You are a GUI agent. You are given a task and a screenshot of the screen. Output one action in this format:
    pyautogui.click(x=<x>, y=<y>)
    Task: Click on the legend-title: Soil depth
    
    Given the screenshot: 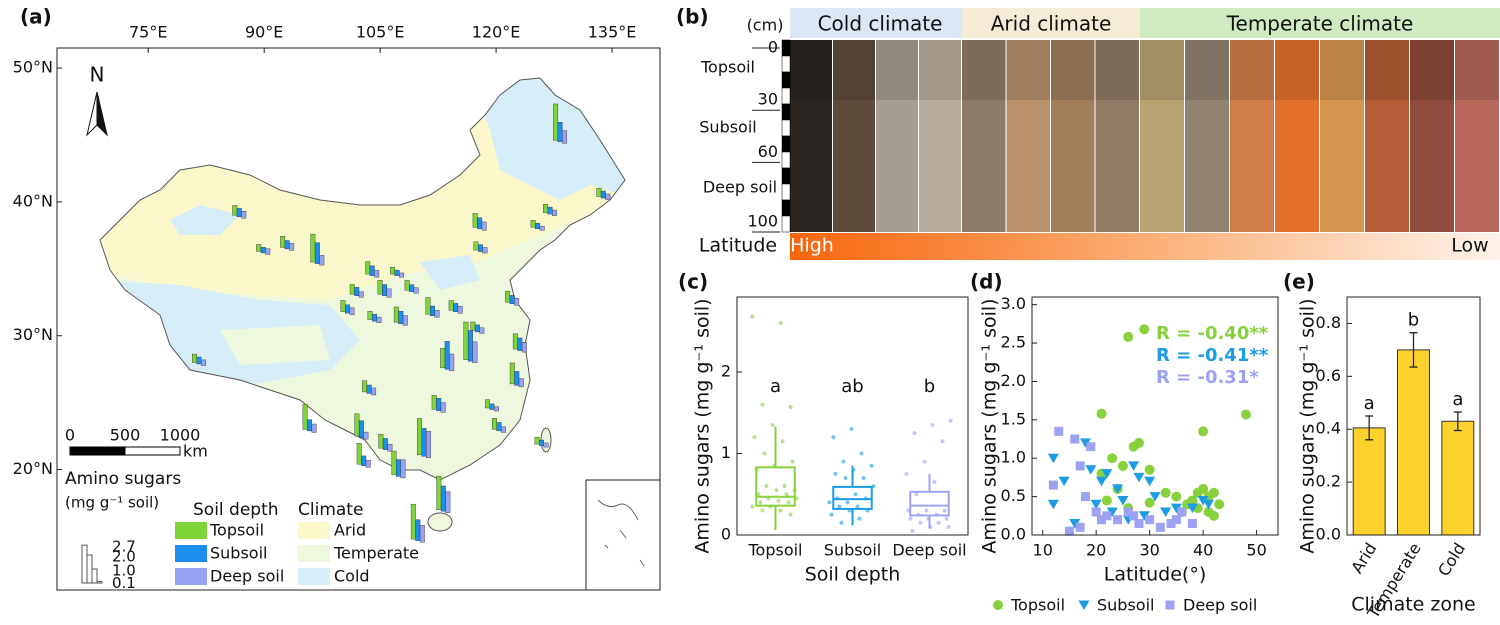 What is the action you would take?
    pyautogui.click(x=236, y=510)
    